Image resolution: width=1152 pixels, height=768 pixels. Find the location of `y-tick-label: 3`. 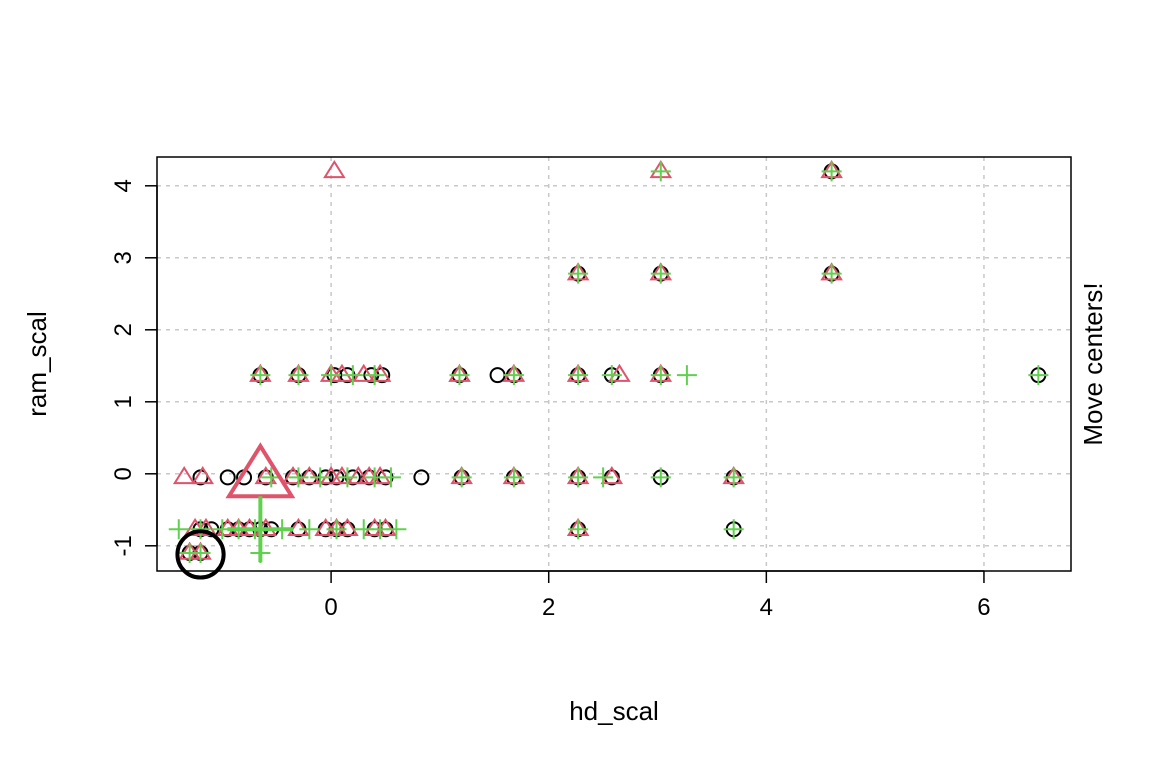

y-tick-label: 3 is located at coordinates (123, 257).